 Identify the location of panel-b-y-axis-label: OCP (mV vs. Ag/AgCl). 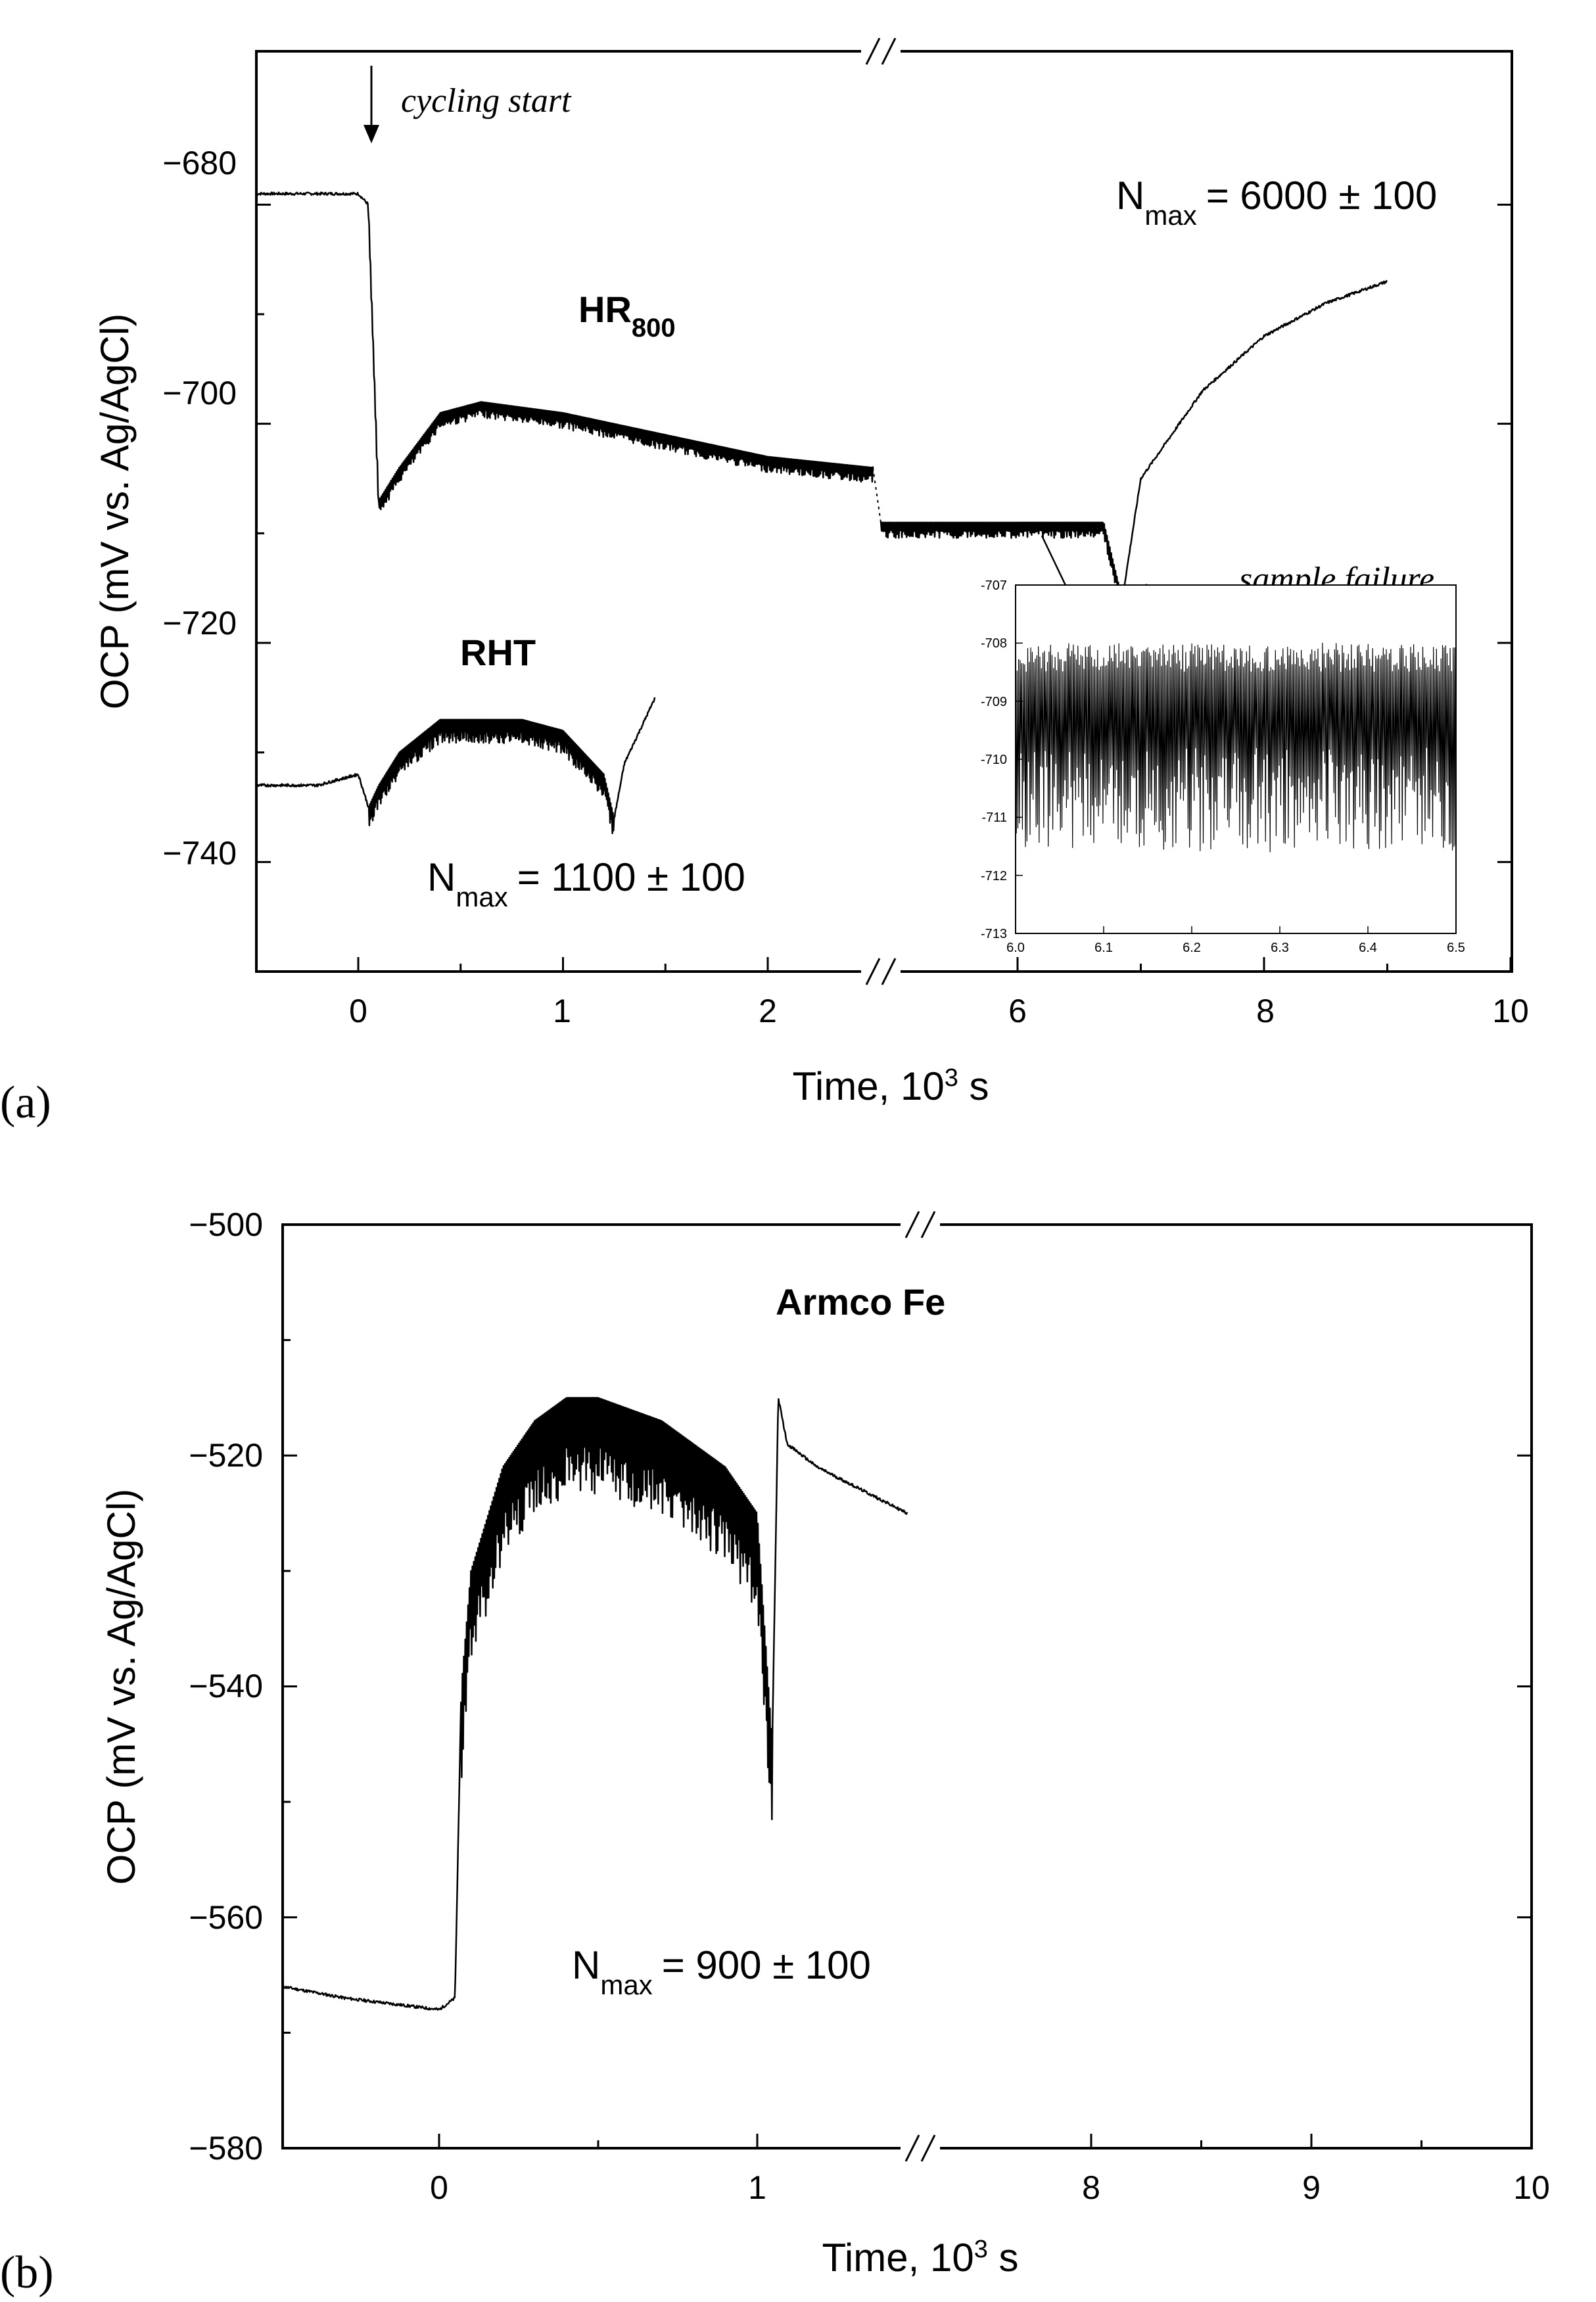
(121, 1687).